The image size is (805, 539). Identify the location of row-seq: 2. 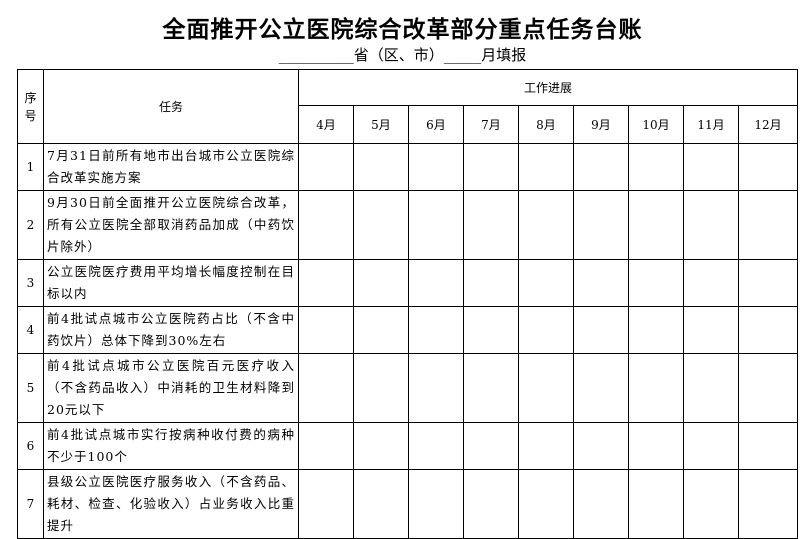
(30, 225).